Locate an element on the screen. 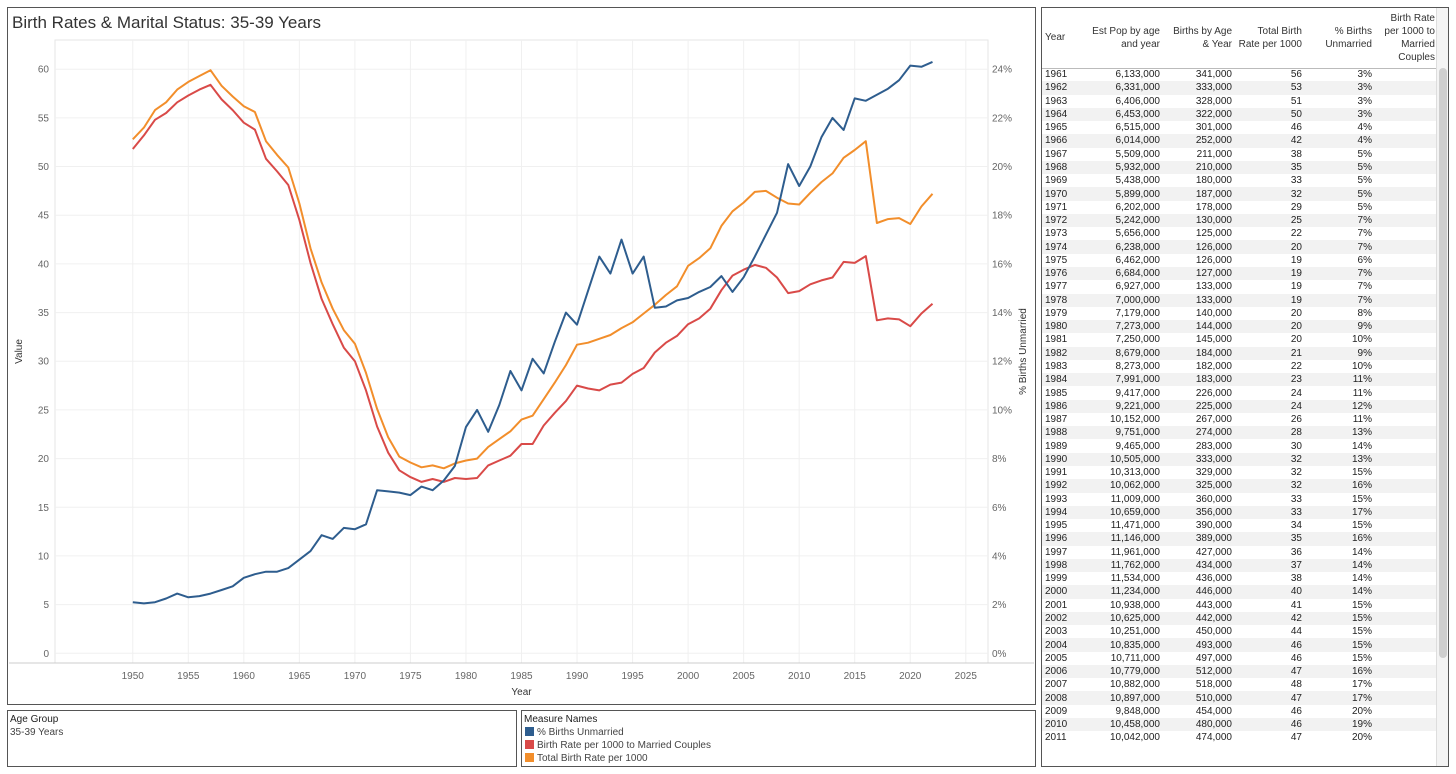 Image resolution: width=1456 pixels, height=774 pixels. y-tick-label: 50 is located at coordinates (44, 167).